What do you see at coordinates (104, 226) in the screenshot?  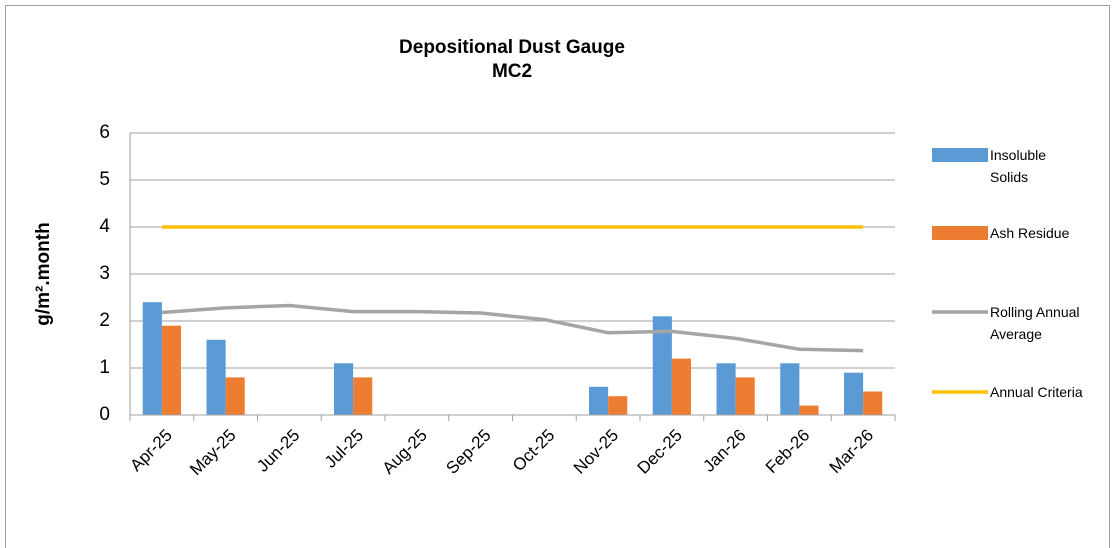 I see `y-tick-label: 4` at bounding box center [104, 226].